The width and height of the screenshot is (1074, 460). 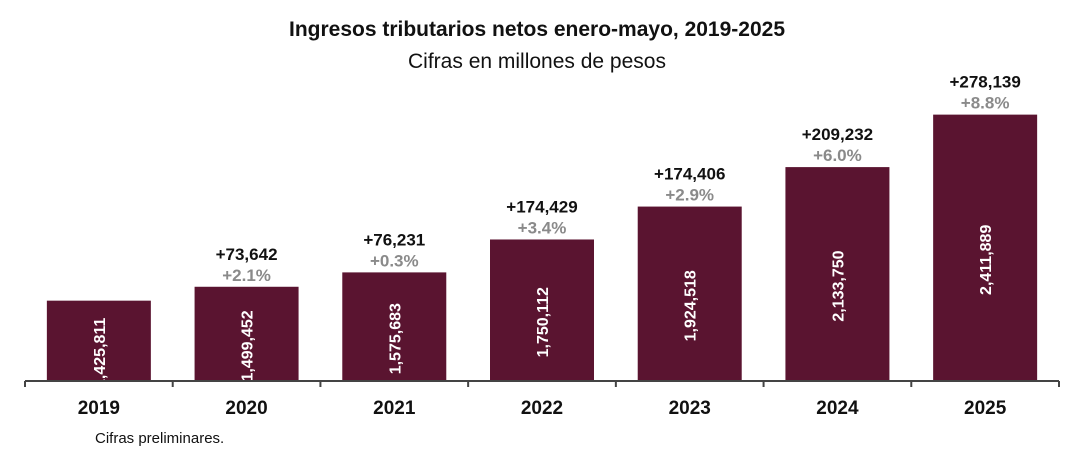 I want to click on footnote: Cifras preliminares., so click(x=160, y=438).